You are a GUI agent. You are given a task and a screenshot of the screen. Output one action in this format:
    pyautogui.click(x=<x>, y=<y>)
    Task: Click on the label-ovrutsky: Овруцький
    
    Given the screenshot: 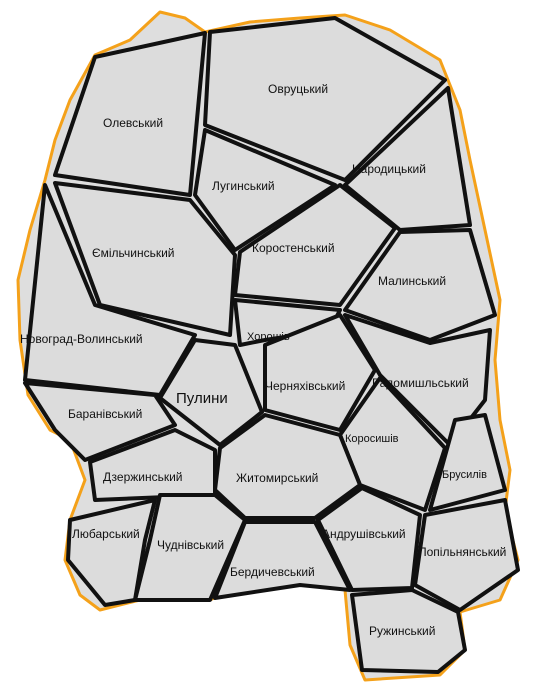 What is the action you would take?
    pyautogui.click(x=298, y=89)
    